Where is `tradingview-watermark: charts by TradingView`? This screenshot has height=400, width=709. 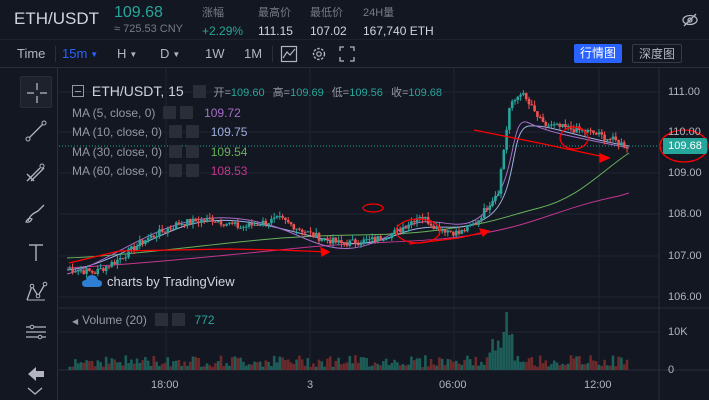 tradingview-watermark: charts by TradingView is located at coordinates (158, 281).